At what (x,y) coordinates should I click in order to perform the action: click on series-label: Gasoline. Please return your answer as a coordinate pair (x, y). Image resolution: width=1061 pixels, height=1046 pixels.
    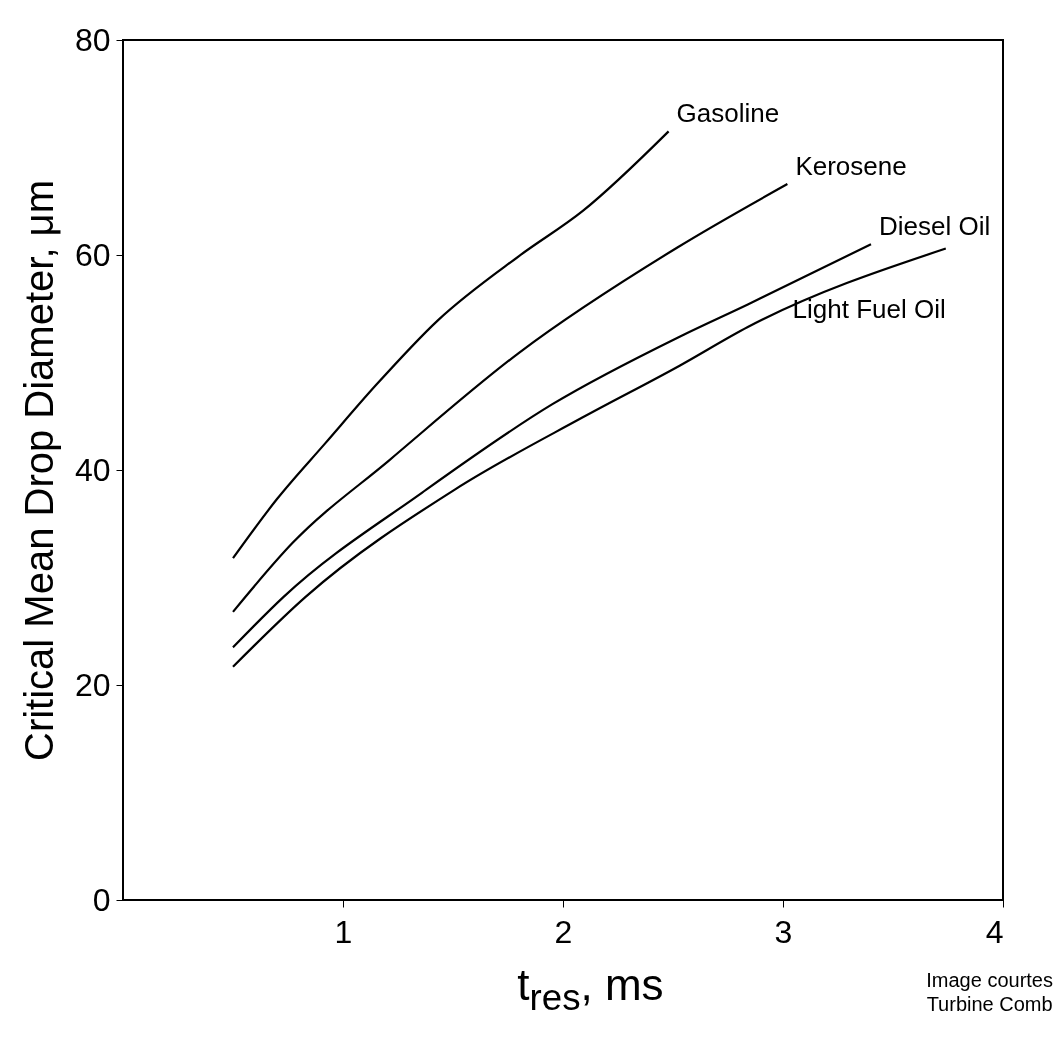
    Looking at the image, I should click on (728, 113).